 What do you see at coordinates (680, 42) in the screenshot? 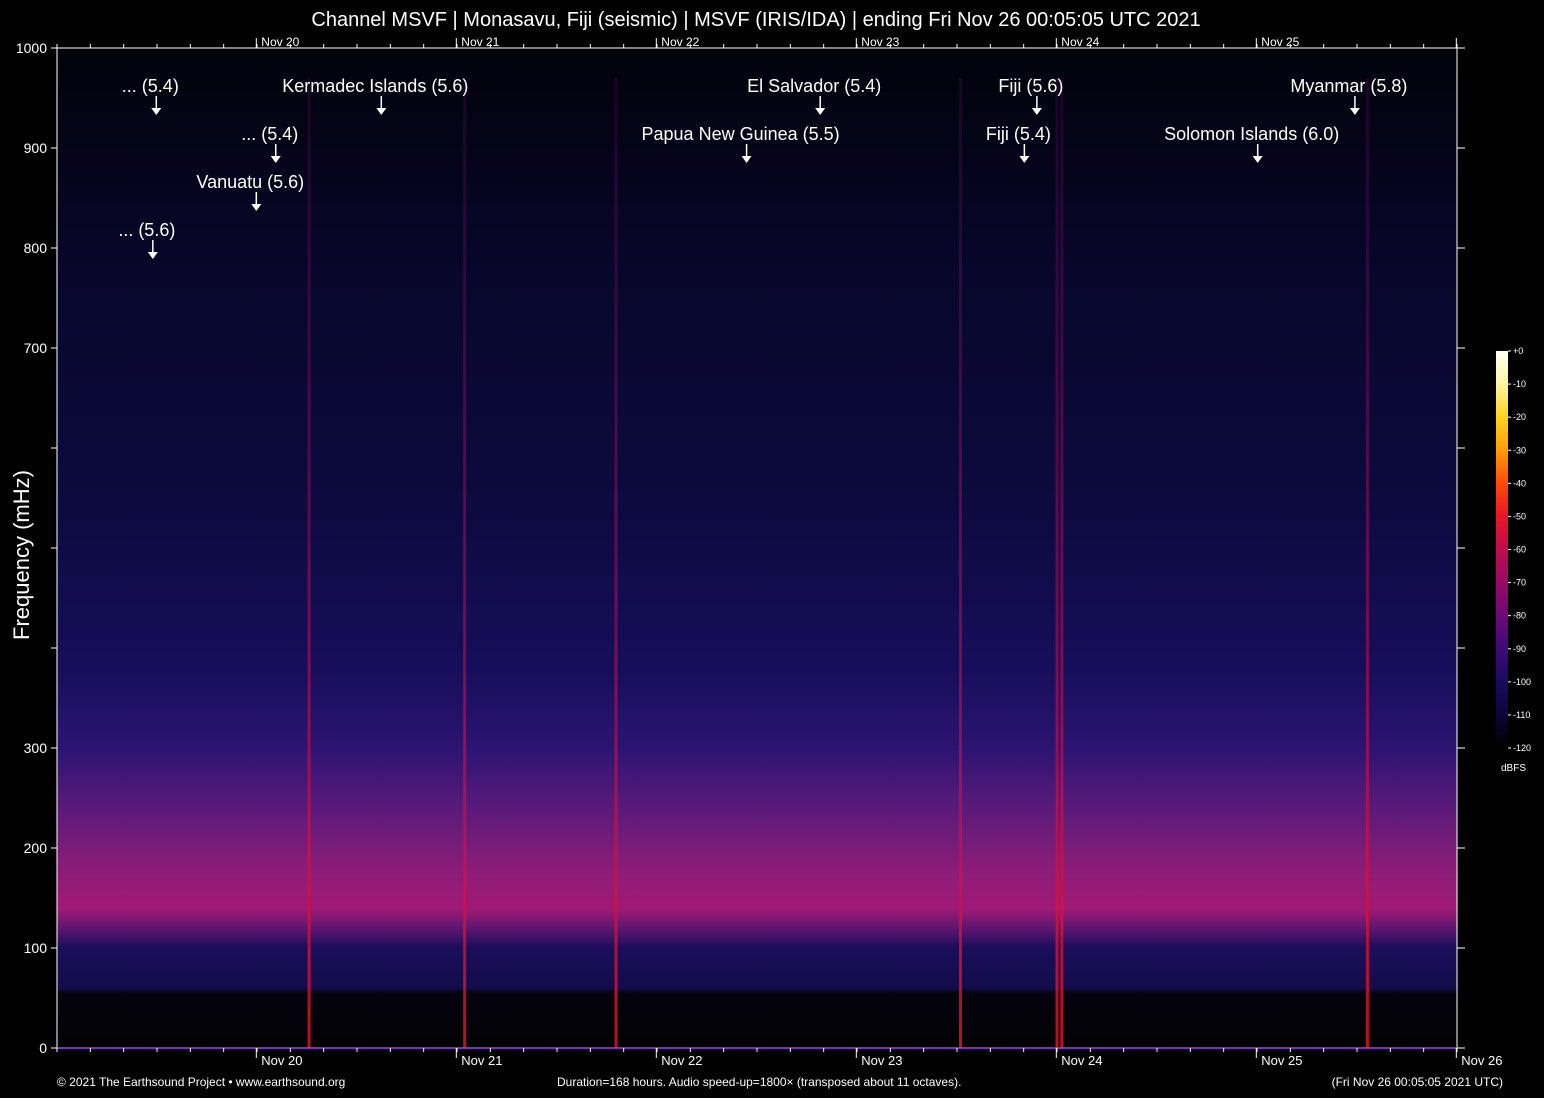
I see `x-tick-label-top: Nov 22` at bounding box center [680, 42].